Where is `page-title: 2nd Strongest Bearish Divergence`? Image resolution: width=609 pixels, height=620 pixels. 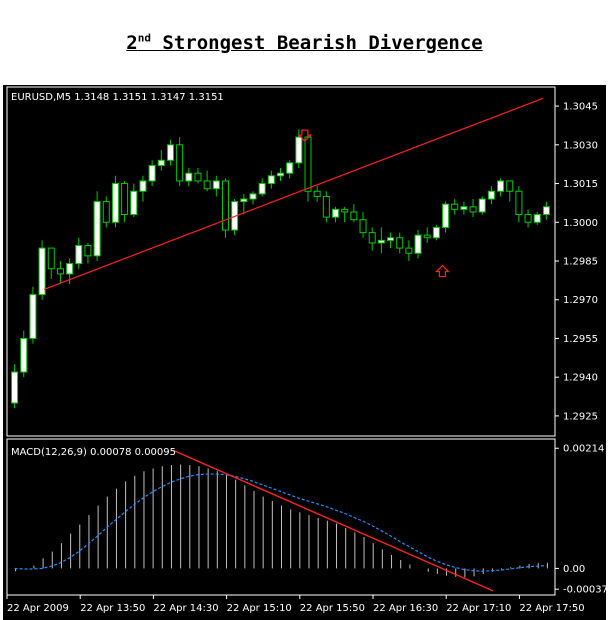
page-title: 2nd Strongest Bearish Divergence is located at coordinates (304, 43).